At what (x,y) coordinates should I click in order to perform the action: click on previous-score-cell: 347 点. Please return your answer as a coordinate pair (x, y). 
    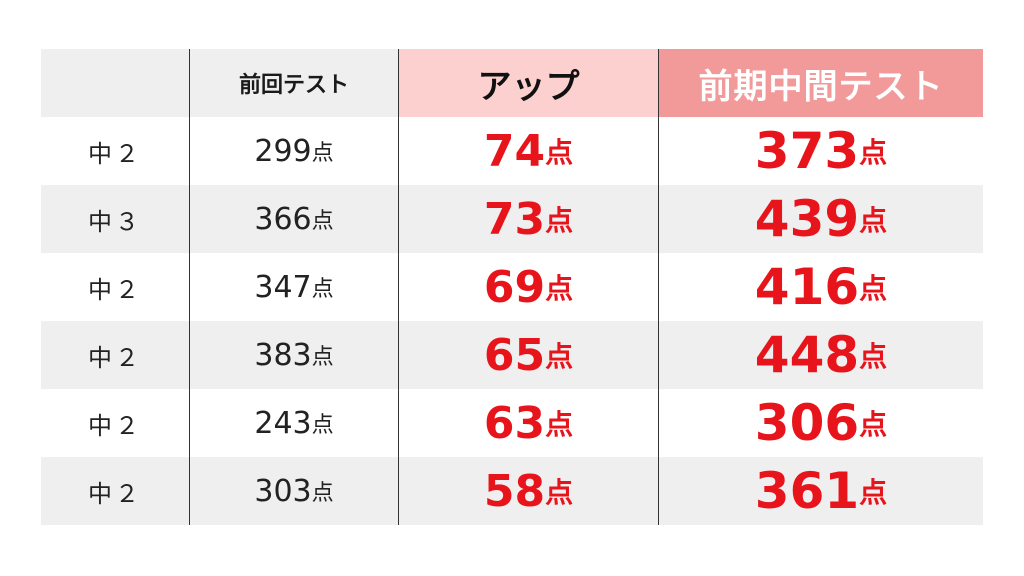
    Looking at the image, I should click on (293, 287).